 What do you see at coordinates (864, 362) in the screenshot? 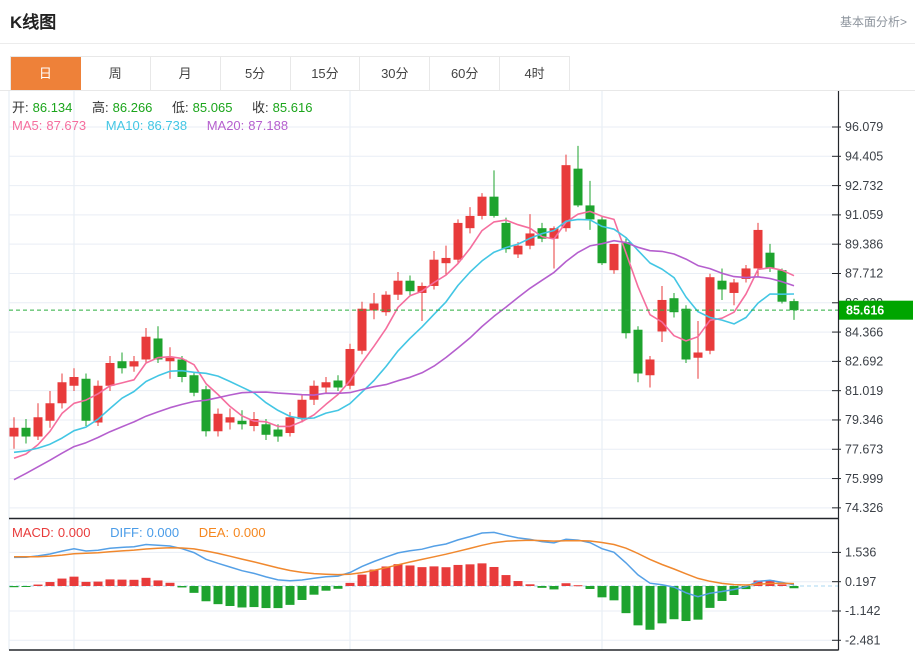
I see `y-axis-label: 82.692` at bounding box center [864, 362].